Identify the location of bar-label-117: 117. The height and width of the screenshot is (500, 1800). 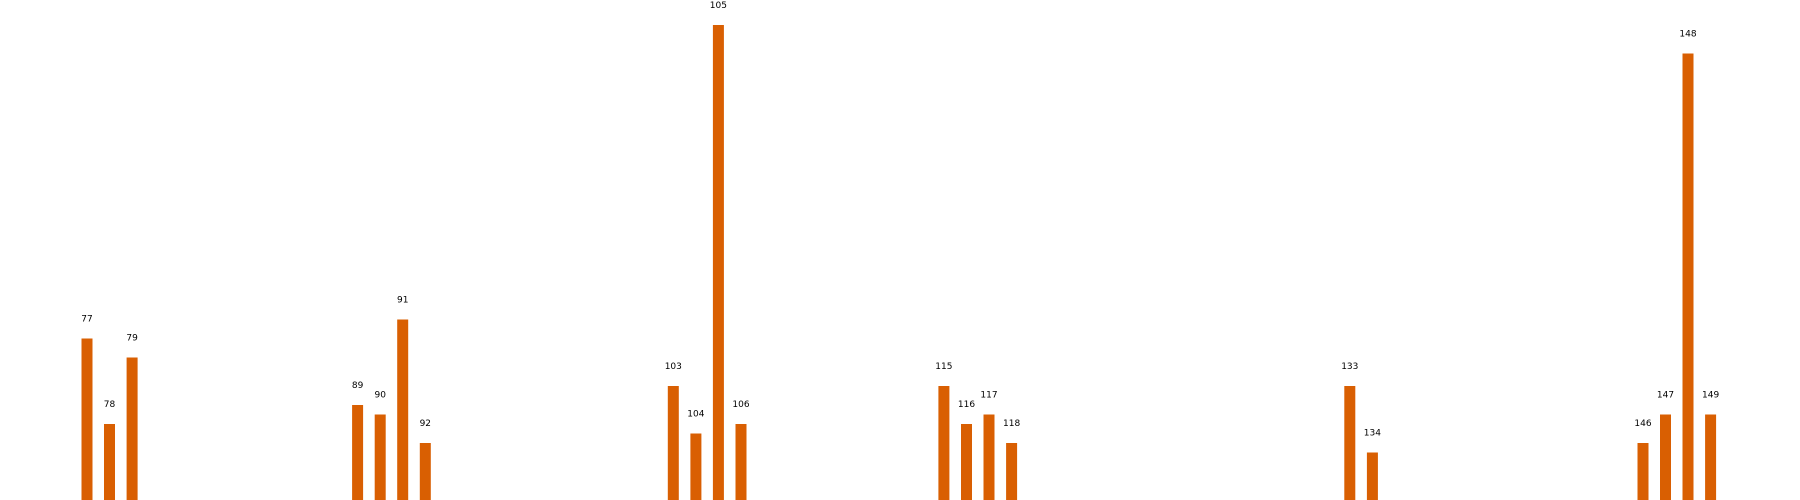
(988, 396).